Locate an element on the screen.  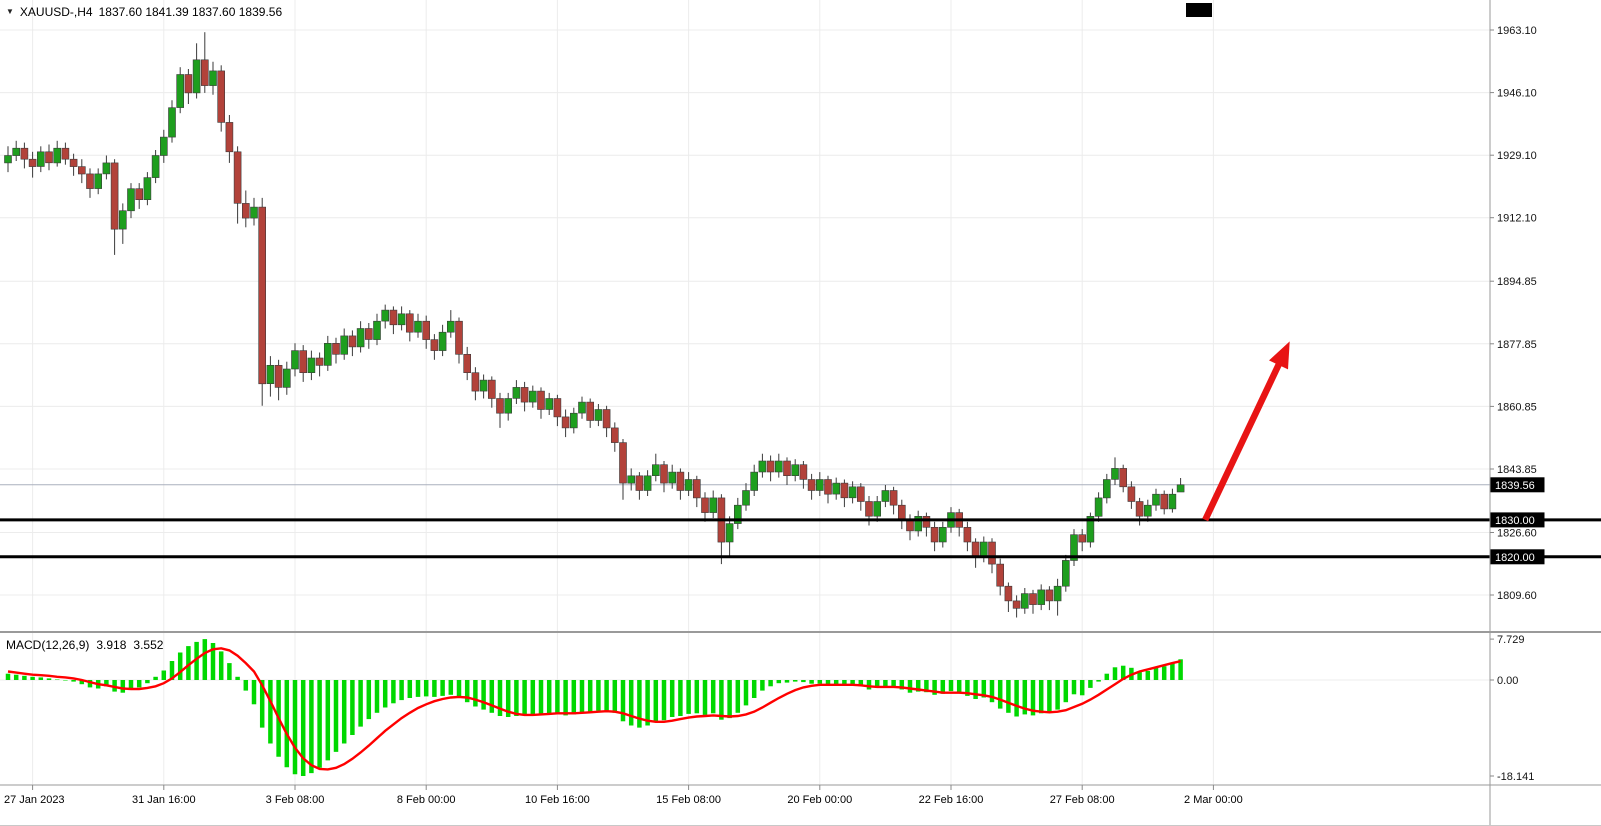
svg-text: 1946.10 is located at coordinates (1517, 94).